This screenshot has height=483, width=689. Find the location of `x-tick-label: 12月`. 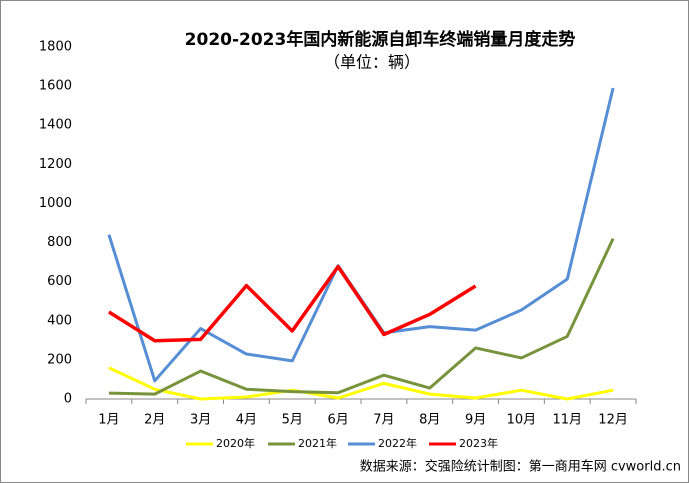

x-tick-label: 12月 is located at coordinates (613, 420).